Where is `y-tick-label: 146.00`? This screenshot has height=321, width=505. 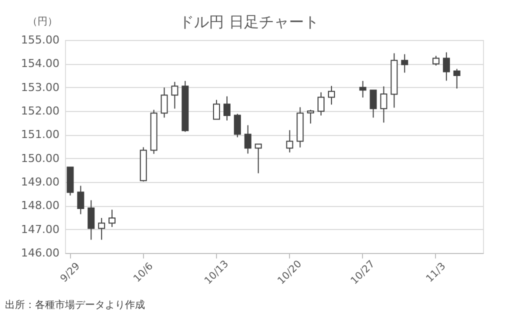
y-tick-label: 146.00 is located at coordinates (40, 253).